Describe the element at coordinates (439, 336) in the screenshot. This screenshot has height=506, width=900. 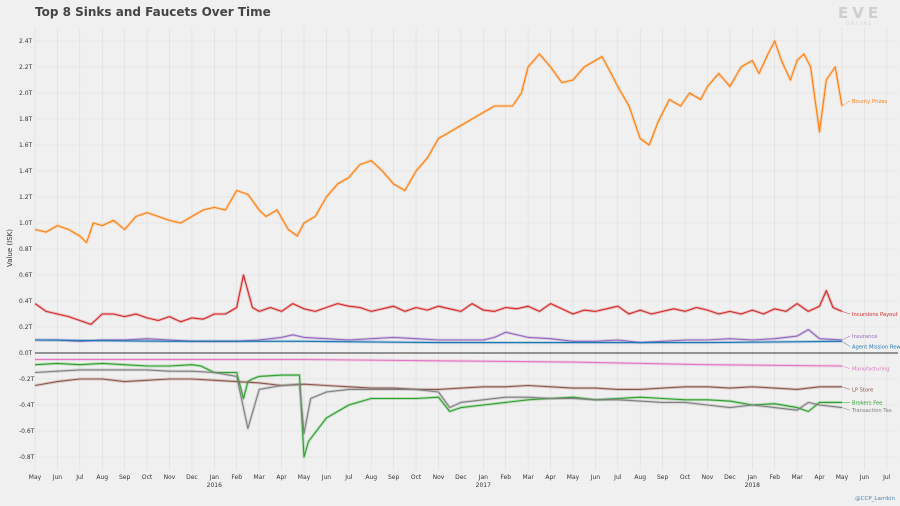
I see `series-line-insurance` at that location.